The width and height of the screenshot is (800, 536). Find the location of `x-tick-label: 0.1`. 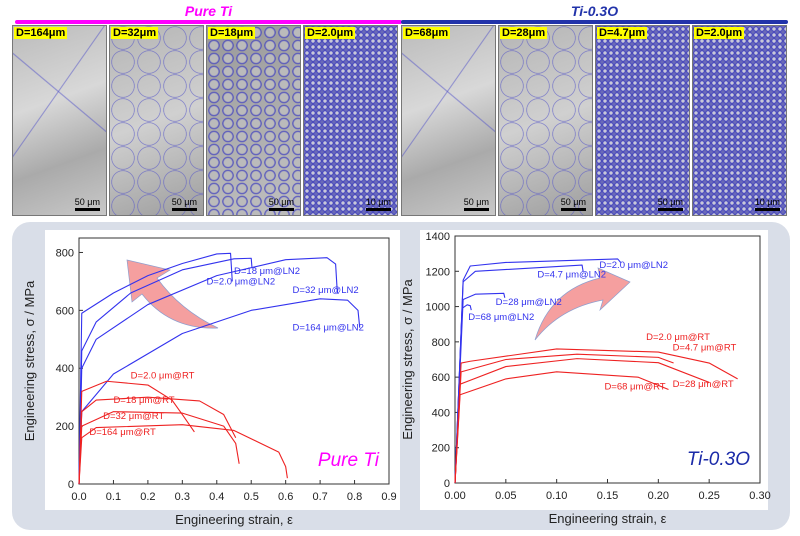

x-tick-label: 0.1 is located at coordinates (113, 497).